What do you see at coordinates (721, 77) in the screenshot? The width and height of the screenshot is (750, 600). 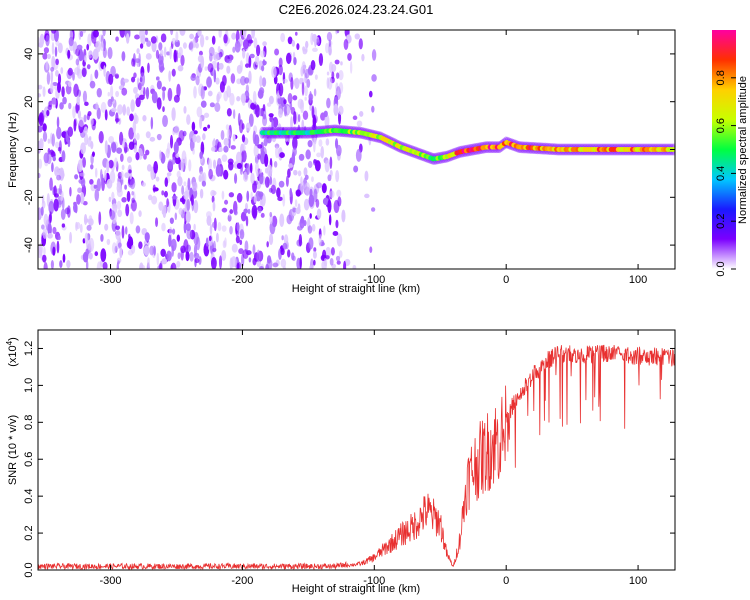 I see `colorbar-tick-label: 0.8` at bounding box center [721, 77].